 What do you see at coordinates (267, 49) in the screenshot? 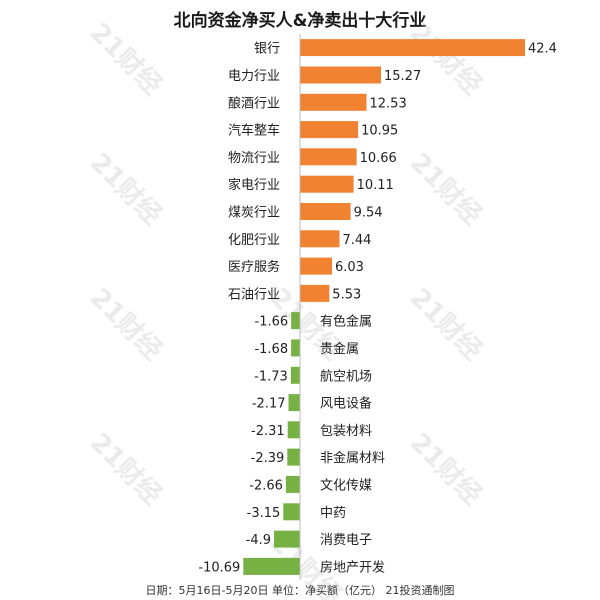
I see `category-label: 银行` at bounding box center [267, 49].